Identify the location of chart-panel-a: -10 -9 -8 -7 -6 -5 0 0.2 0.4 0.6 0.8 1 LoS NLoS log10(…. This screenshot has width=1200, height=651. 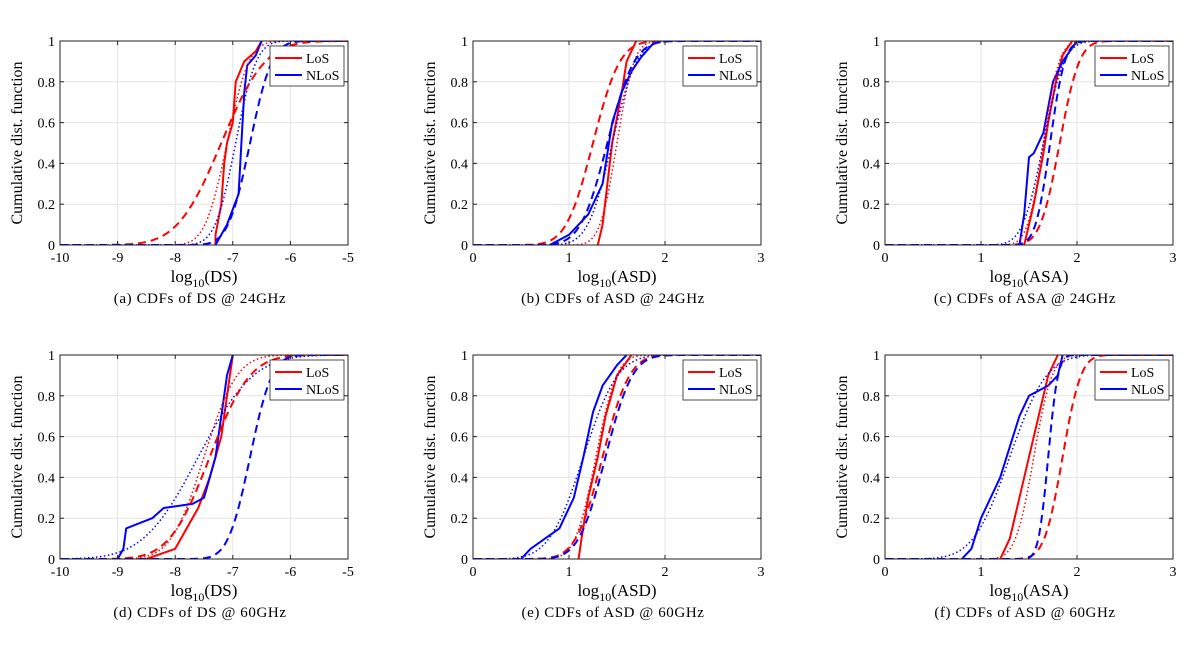
(181, 171).